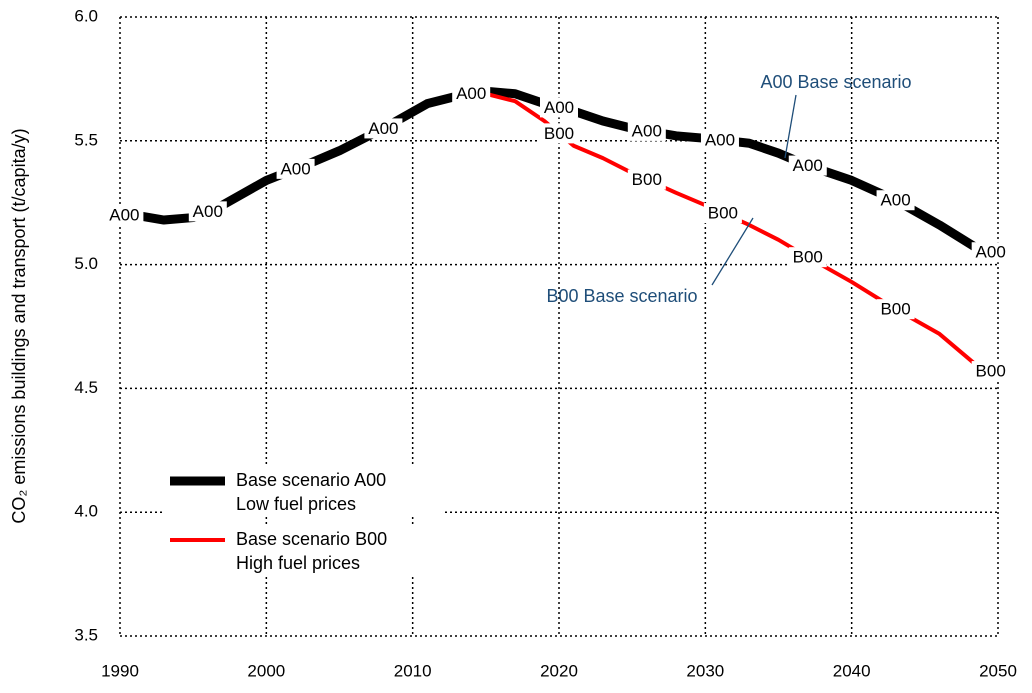 This screenshot has width=1032, height=693. I want to click on x-tick-label: 2020, so click(559, 670).